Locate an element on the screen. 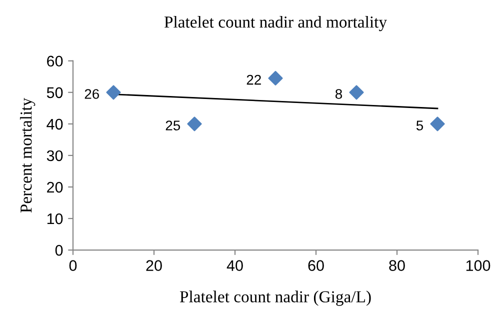  x-axis-title: Platelet count nadir (Giga/L) is located at coordinates (275, 298).